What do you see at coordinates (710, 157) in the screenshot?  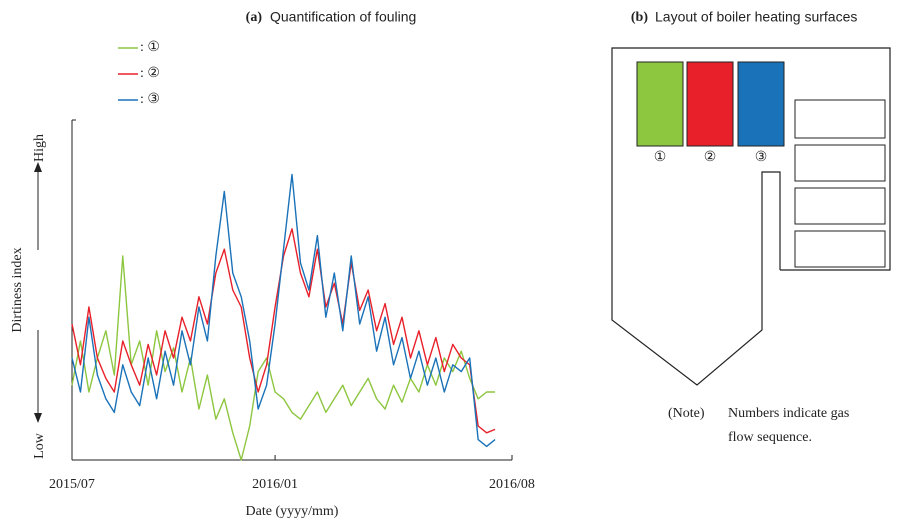 I see `surface-label: ②` at bounding box center [710, 157].